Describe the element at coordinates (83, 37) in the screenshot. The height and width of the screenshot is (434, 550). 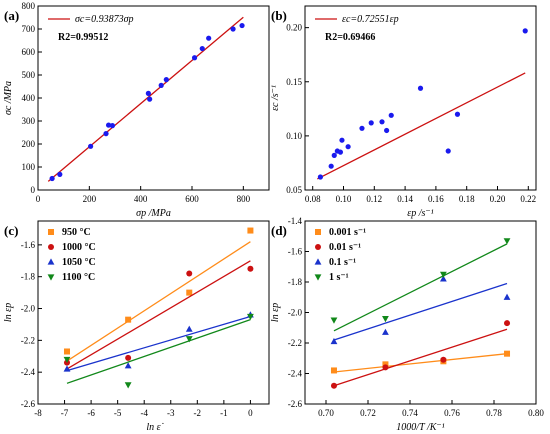
I see `legend-r2-label: R2=0.99512` at that location.